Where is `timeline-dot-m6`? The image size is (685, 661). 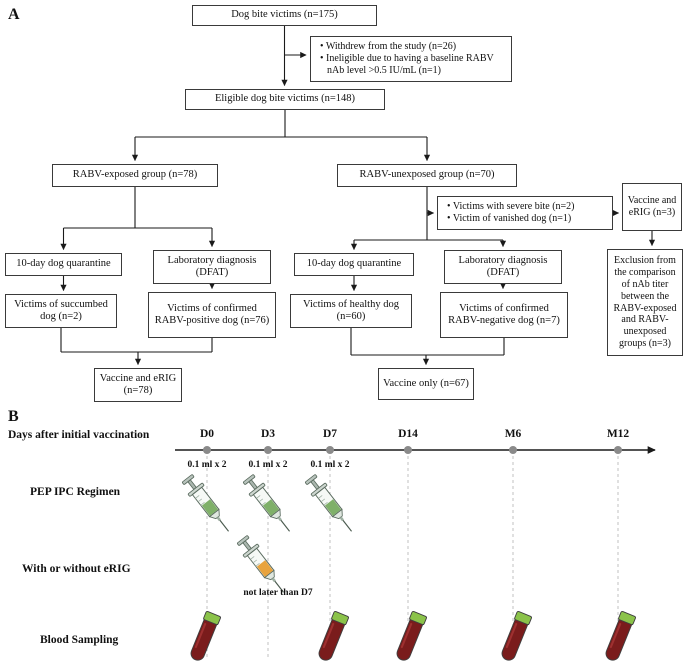 timeline-dot-m6 is located at coordinates (513, 450).